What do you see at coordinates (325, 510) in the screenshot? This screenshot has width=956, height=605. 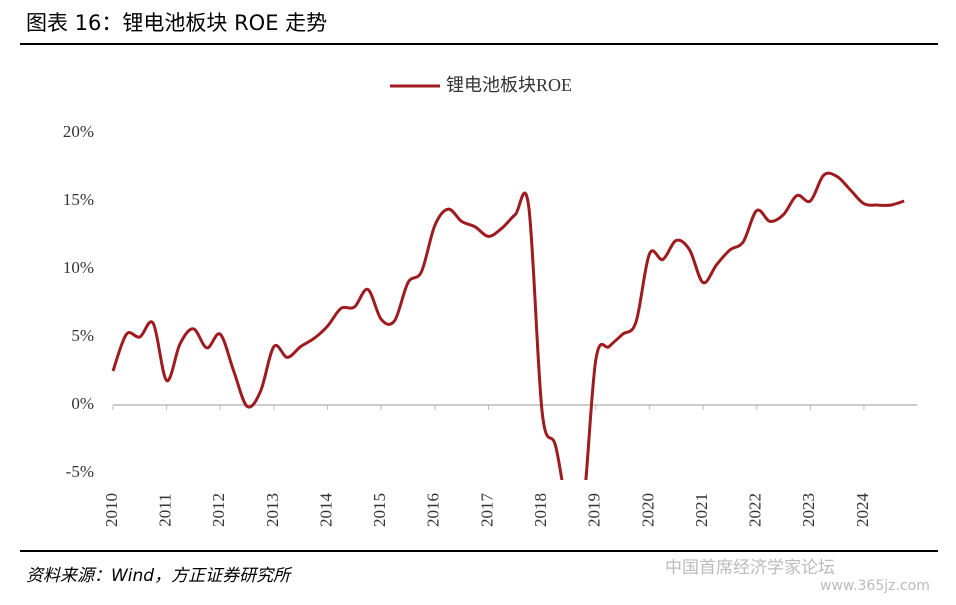 I see `x-tick-label: 2014` at bounding box center [325, 510].